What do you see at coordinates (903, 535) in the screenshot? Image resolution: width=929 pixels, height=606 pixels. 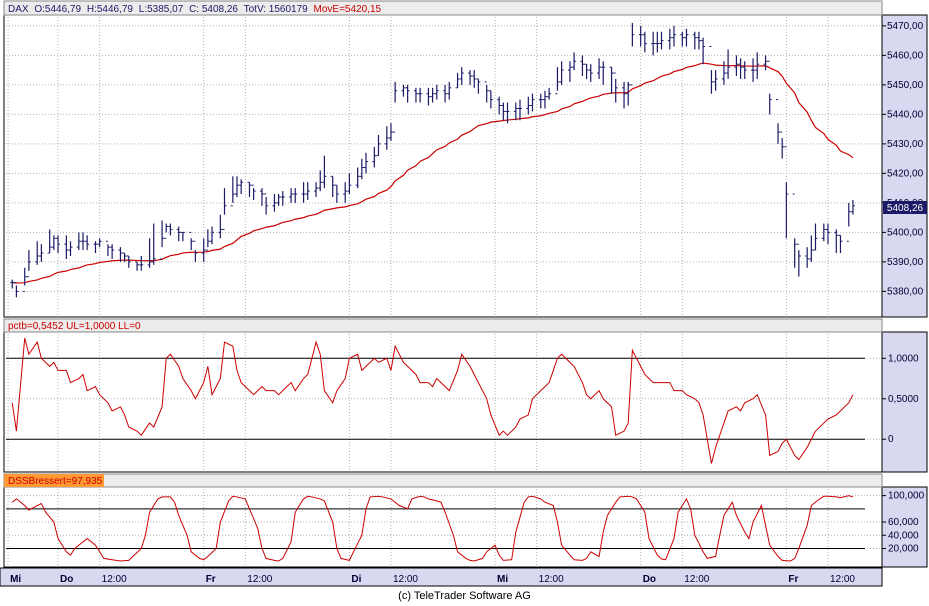 I see `y-tick-label: 40,000` at bounding box center [903, 535].